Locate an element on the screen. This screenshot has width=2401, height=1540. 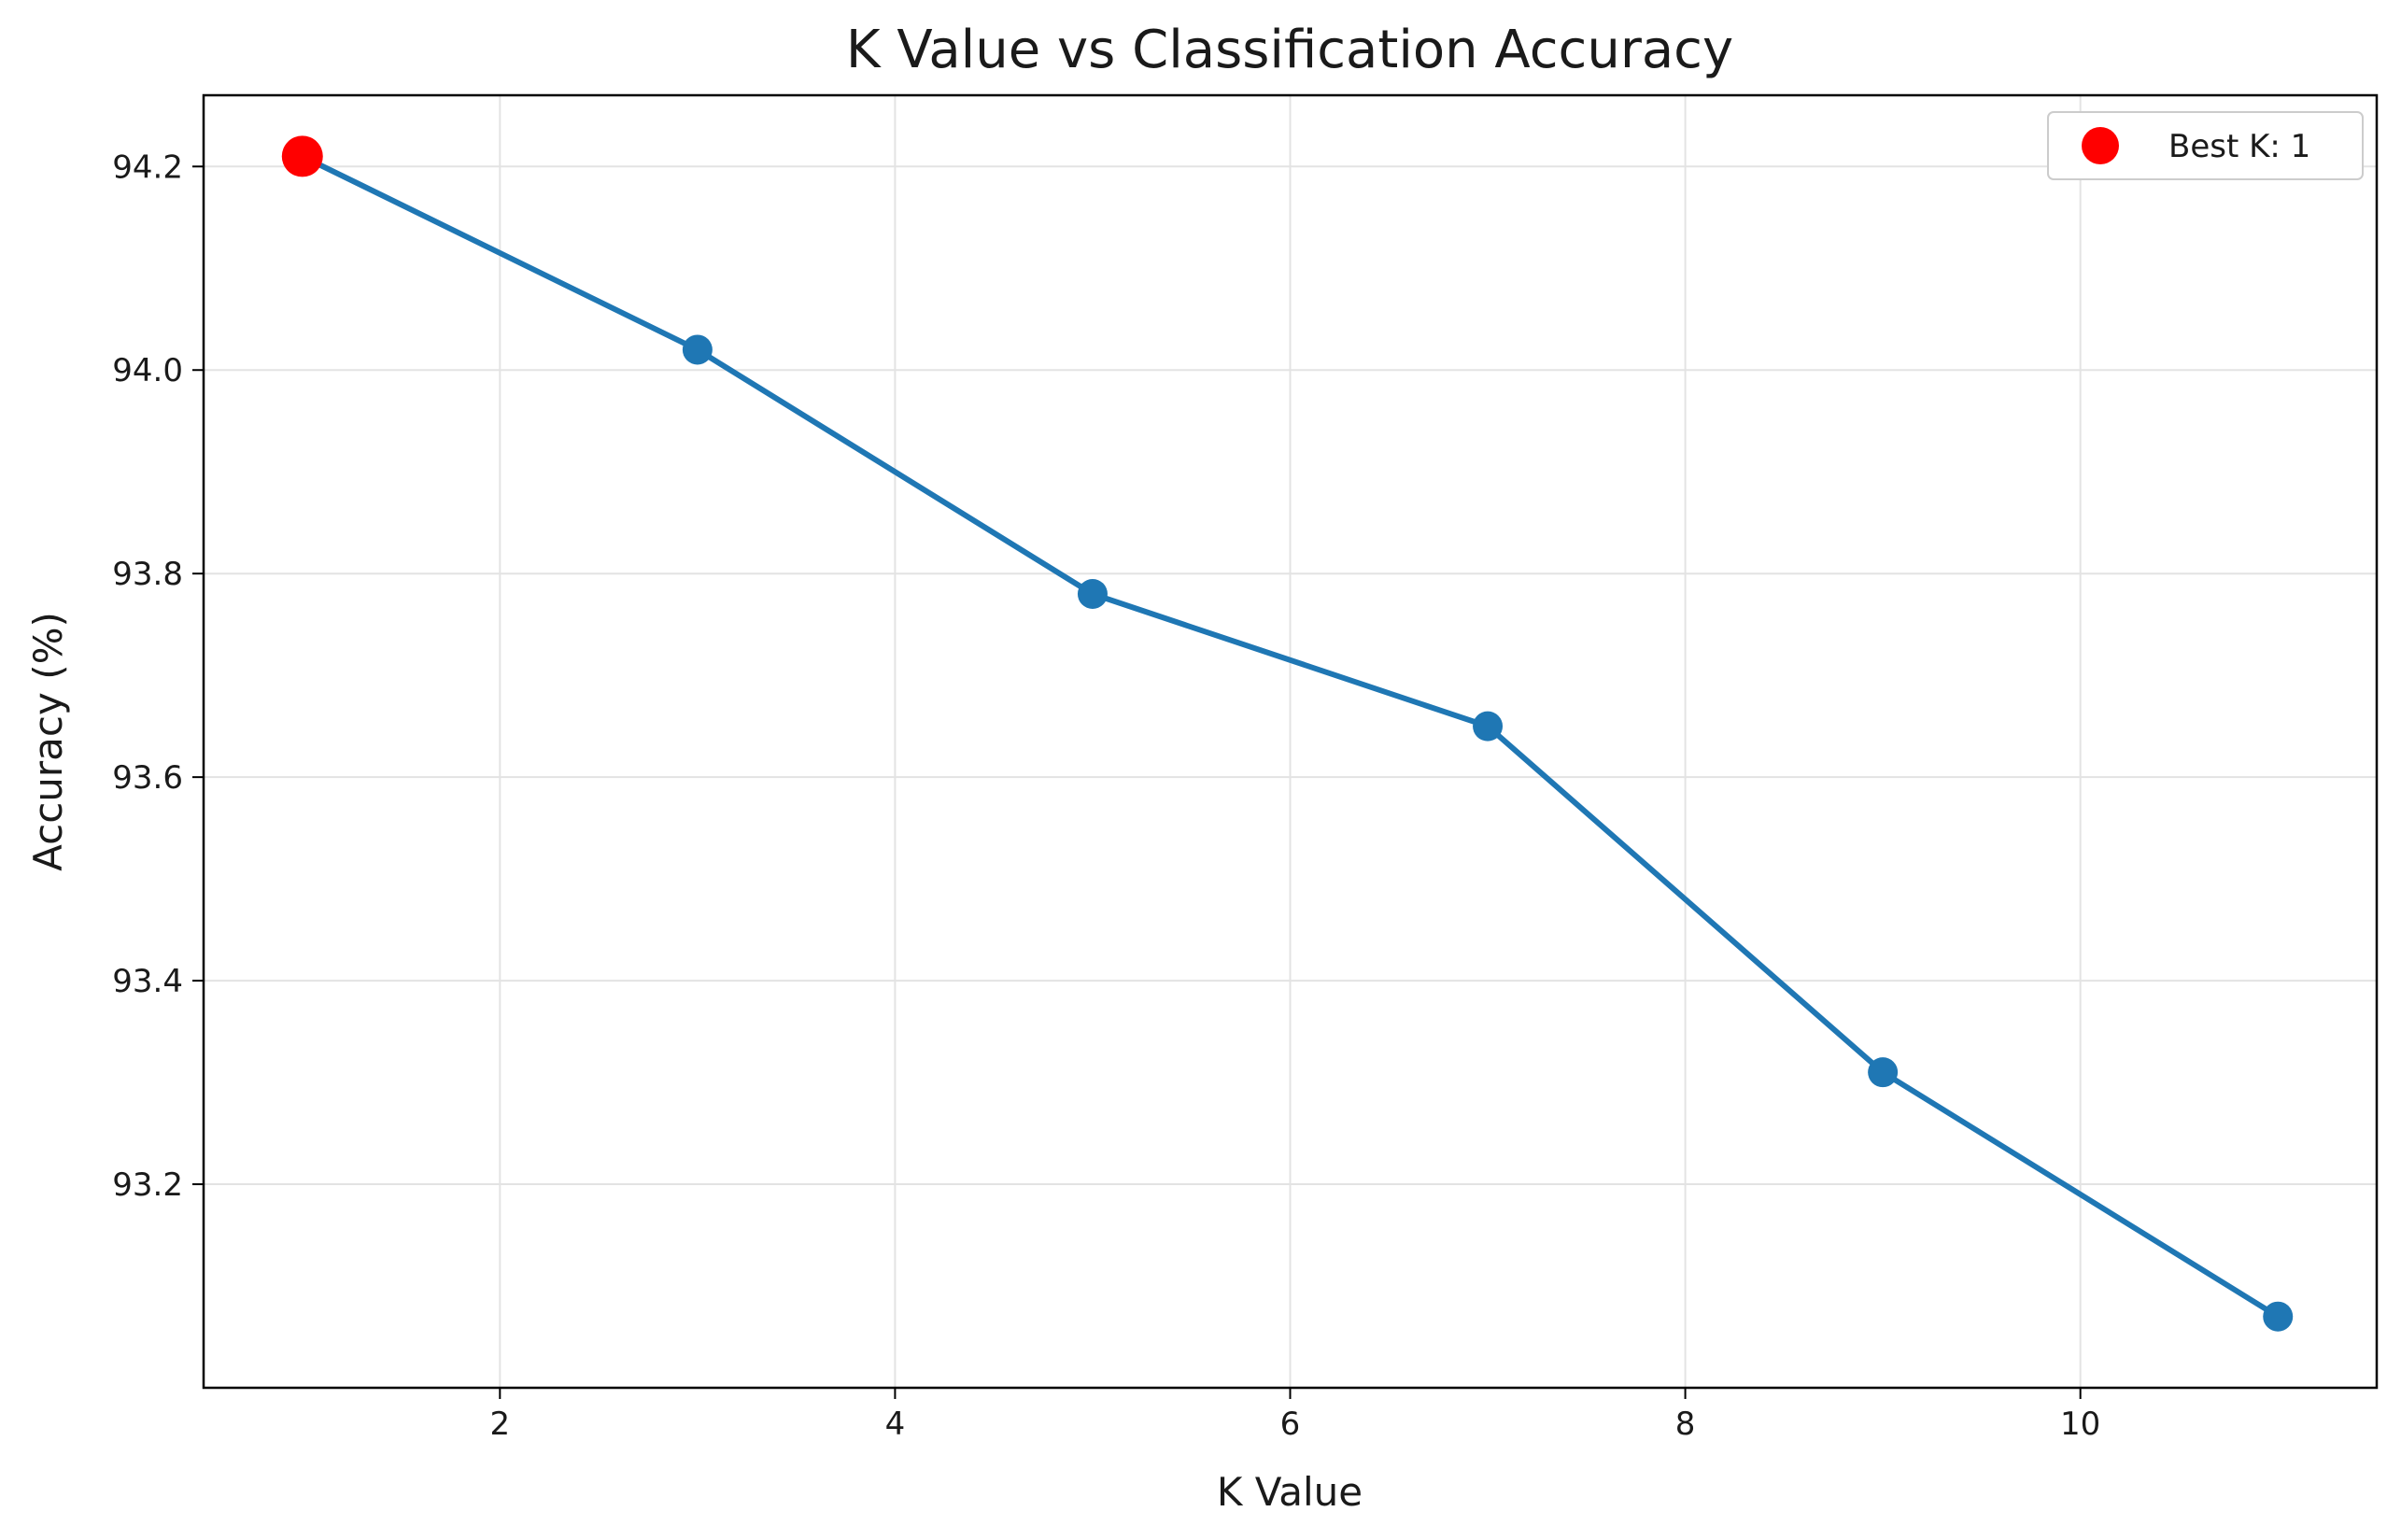
y-tick-label: 94.0 is located at coordinates (147, 370).